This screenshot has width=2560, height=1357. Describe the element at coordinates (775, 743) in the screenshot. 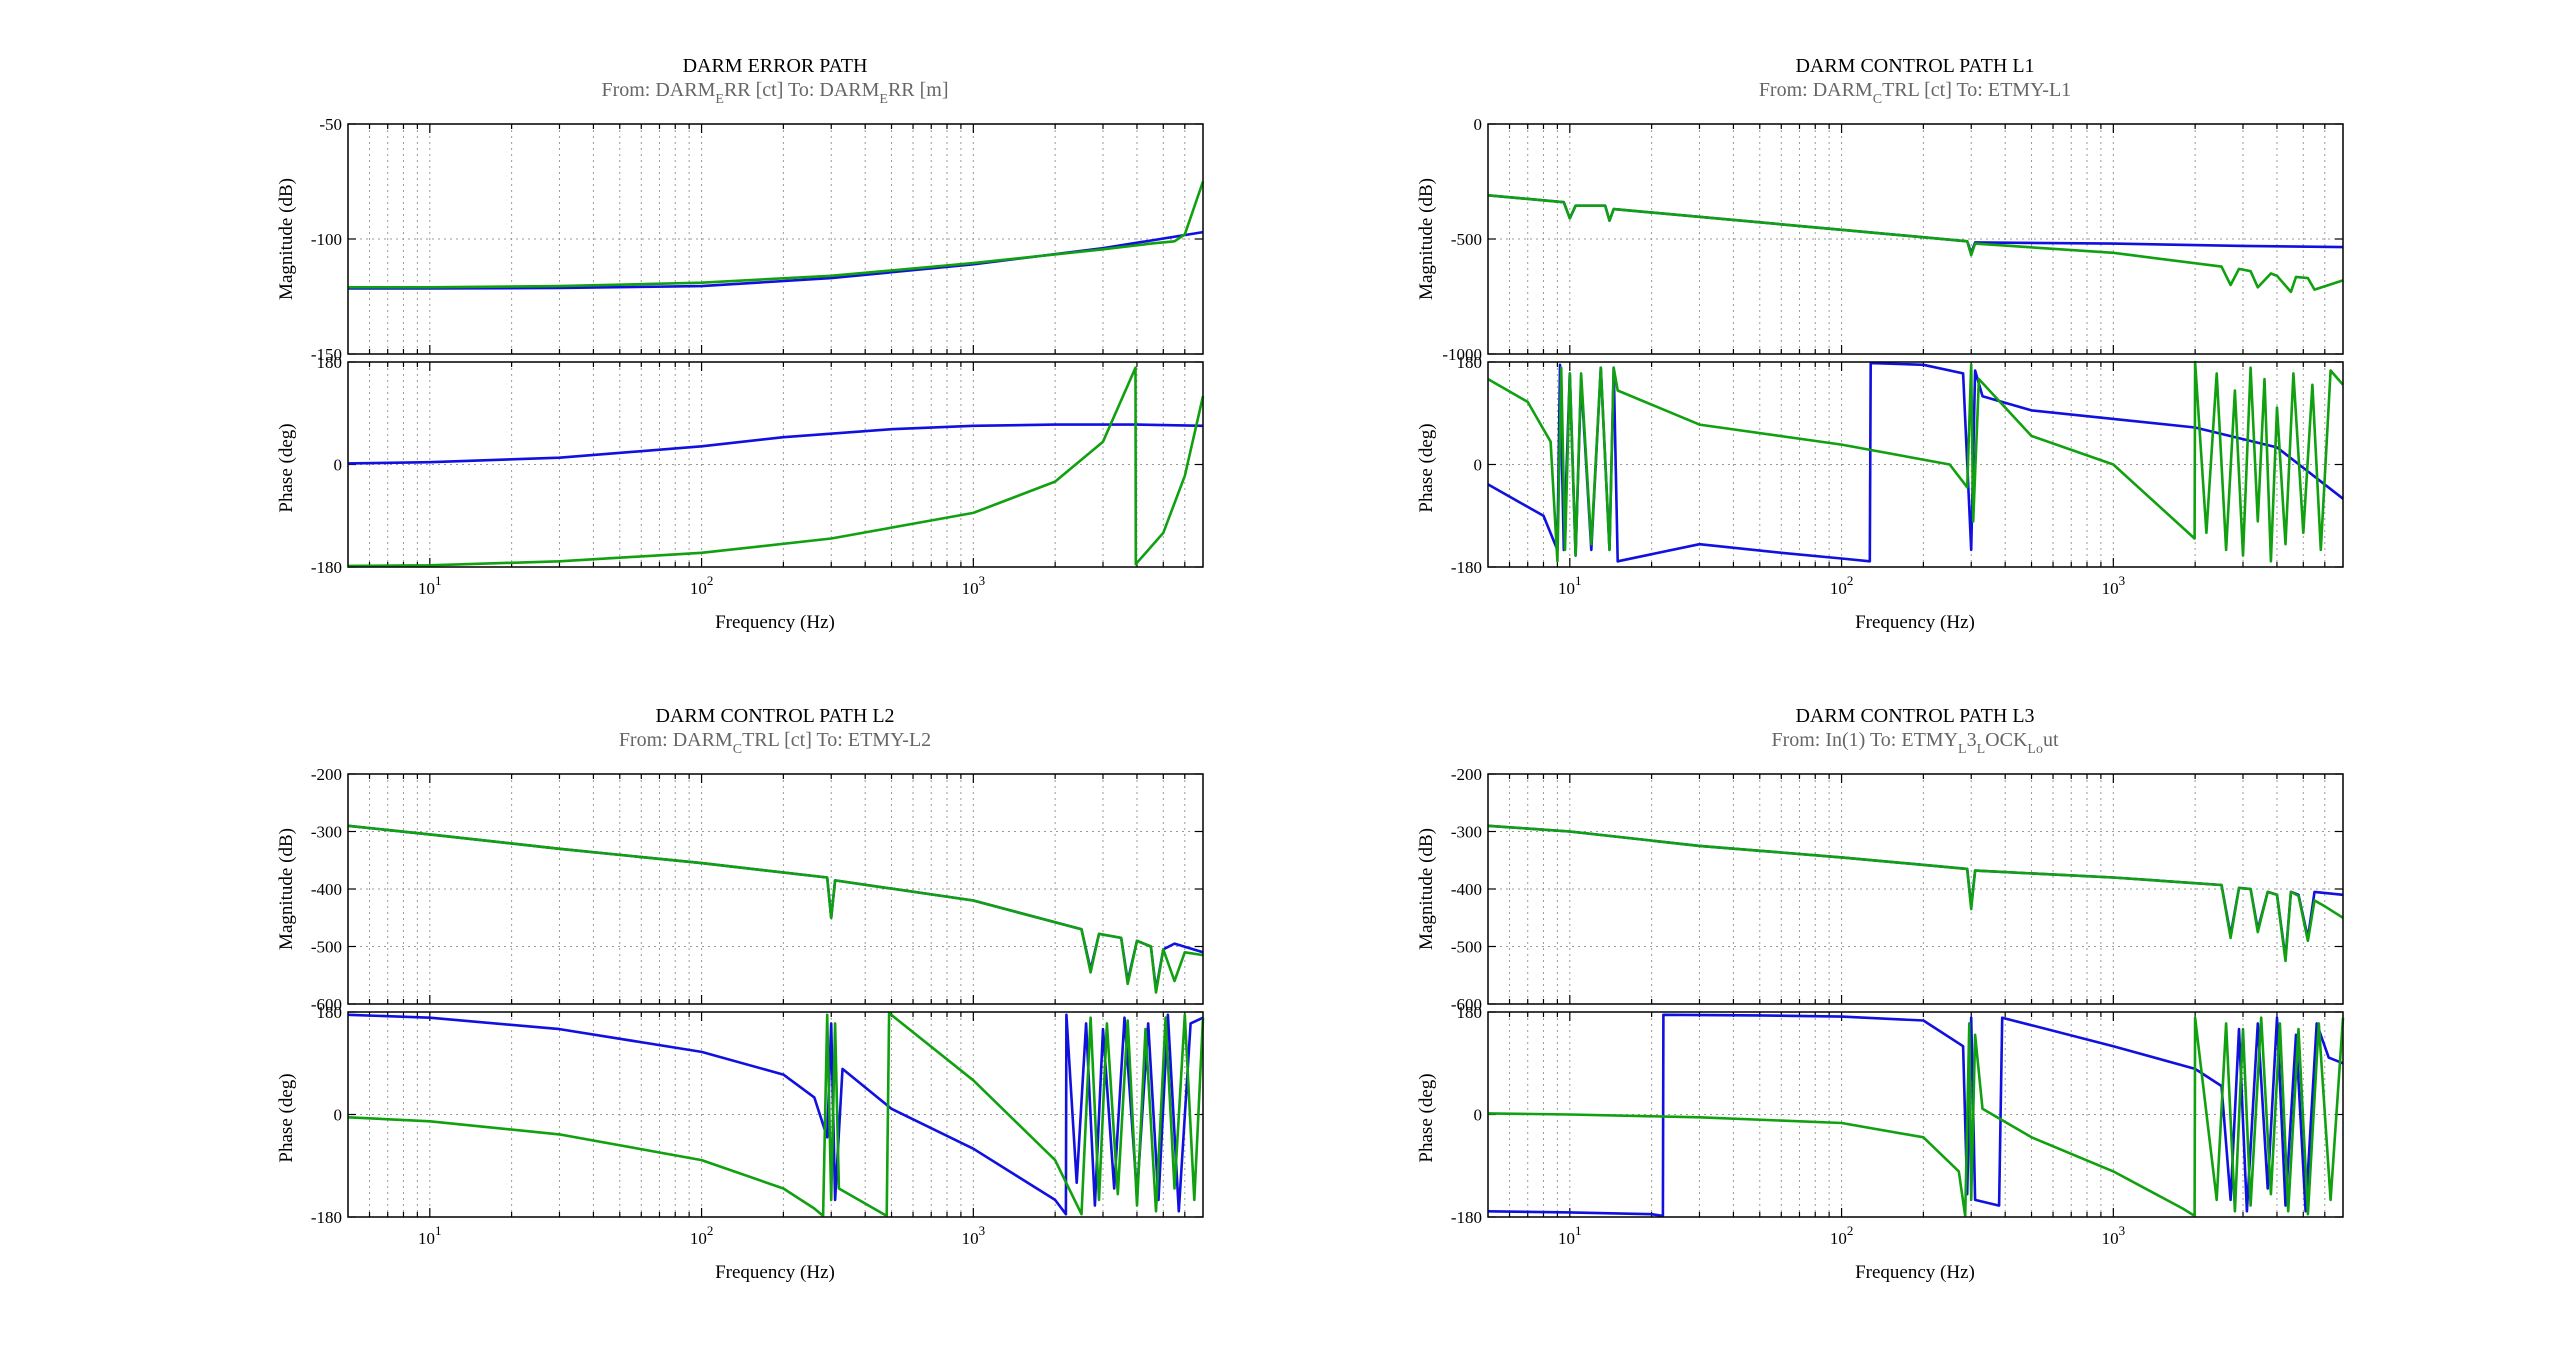

I see `panel-subtitle: From: DARMCTRL [ct] To: ETMY-L2` at that location.